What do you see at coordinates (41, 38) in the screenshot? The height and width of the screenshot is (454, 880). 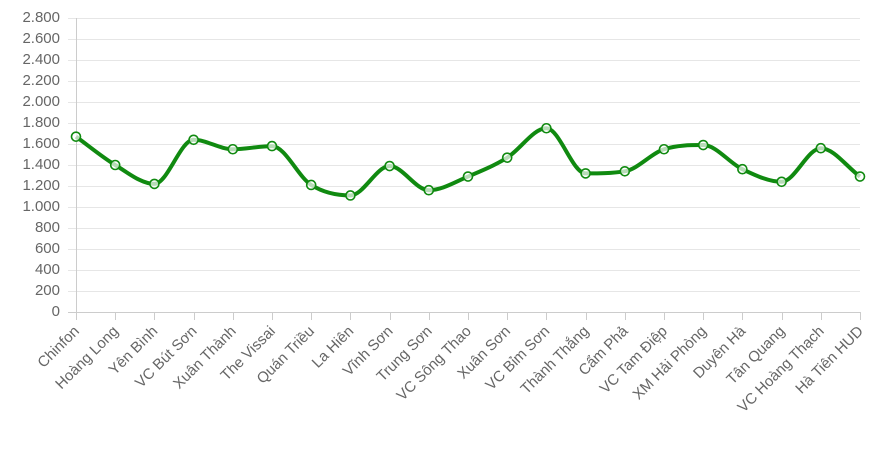 I see `y-tick-label: 2.600` at bounding box center [41, 38].